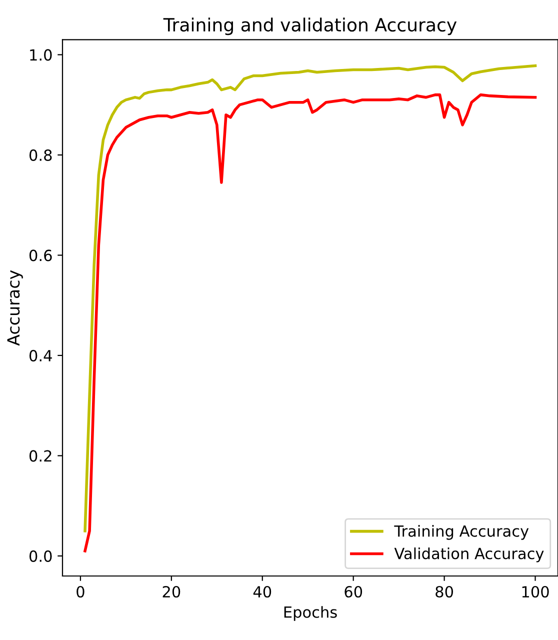 This screenshot has width=558, height=640. What do you see at coordinates (171, 592) in the screenshot?
I see `x-tick-label: 20` at bounding box center [171, 592].